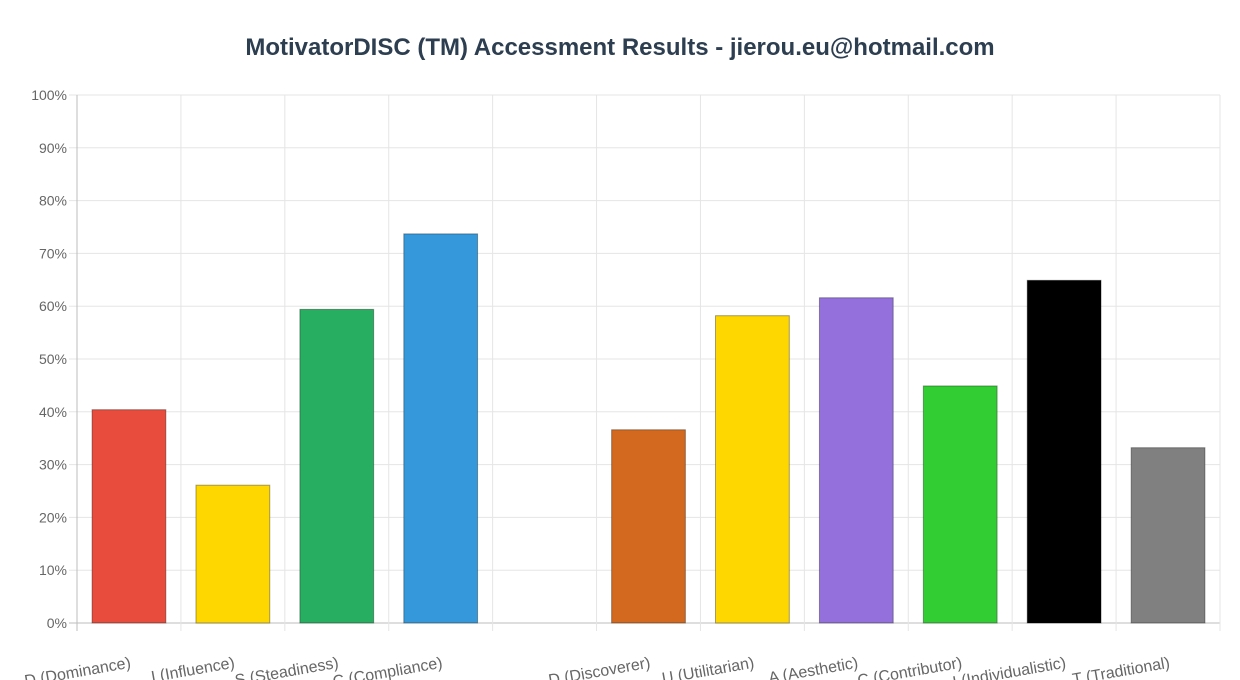  Describe the element at coordinates (77, 667) in the screenshot. I see `x-tick-label: D (Dominance)` at that location.